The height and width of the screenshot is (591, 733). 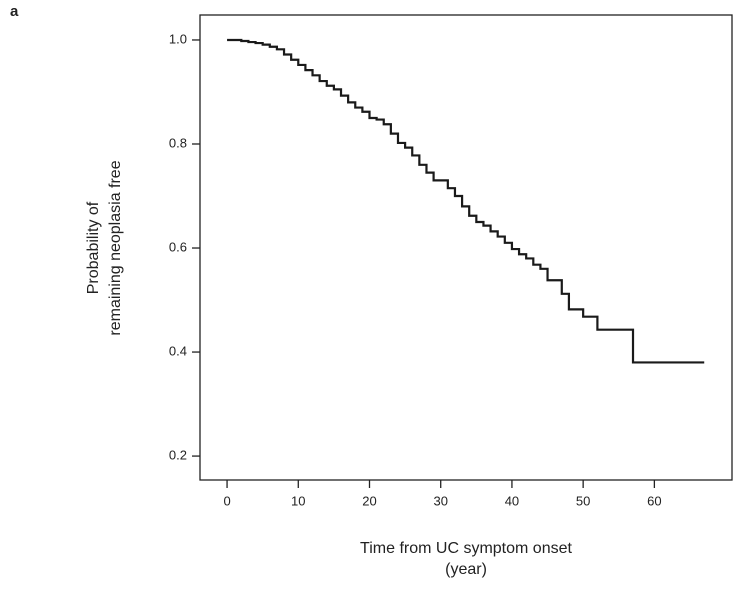 I want to click on x-tick-label: 10, so click(x=298, y=500).